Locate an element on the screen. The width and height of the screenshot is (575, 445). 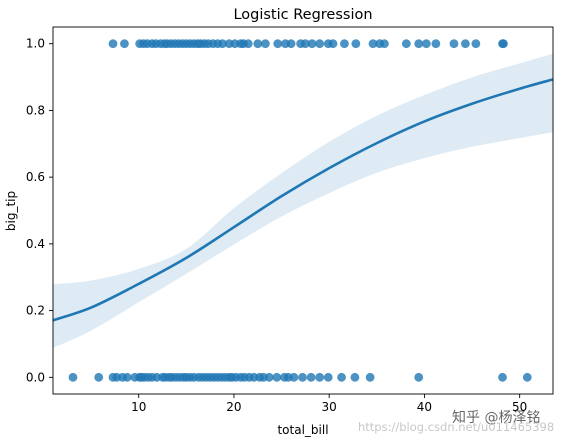
x-tick-label: 40 is located at coordinates (424, 407).